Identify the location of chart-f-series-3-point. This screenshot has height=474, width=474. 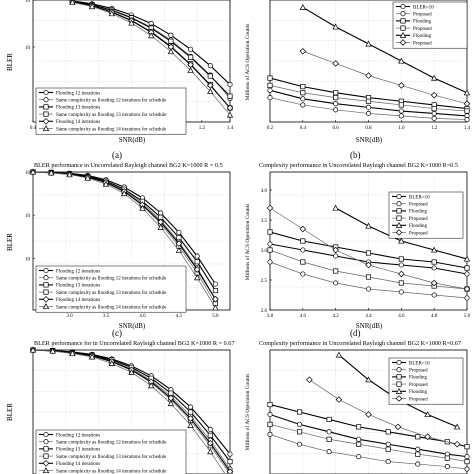
(359, 444).